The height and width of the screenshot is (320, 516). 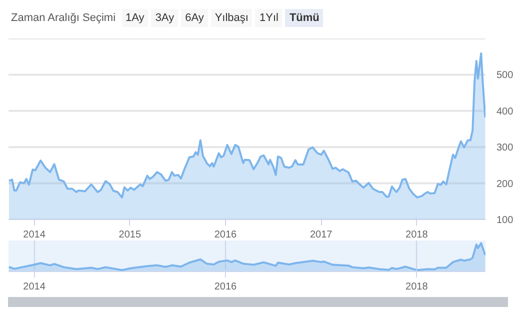 I want to click on text: Yılbaşı, so click(x=231, y=18).